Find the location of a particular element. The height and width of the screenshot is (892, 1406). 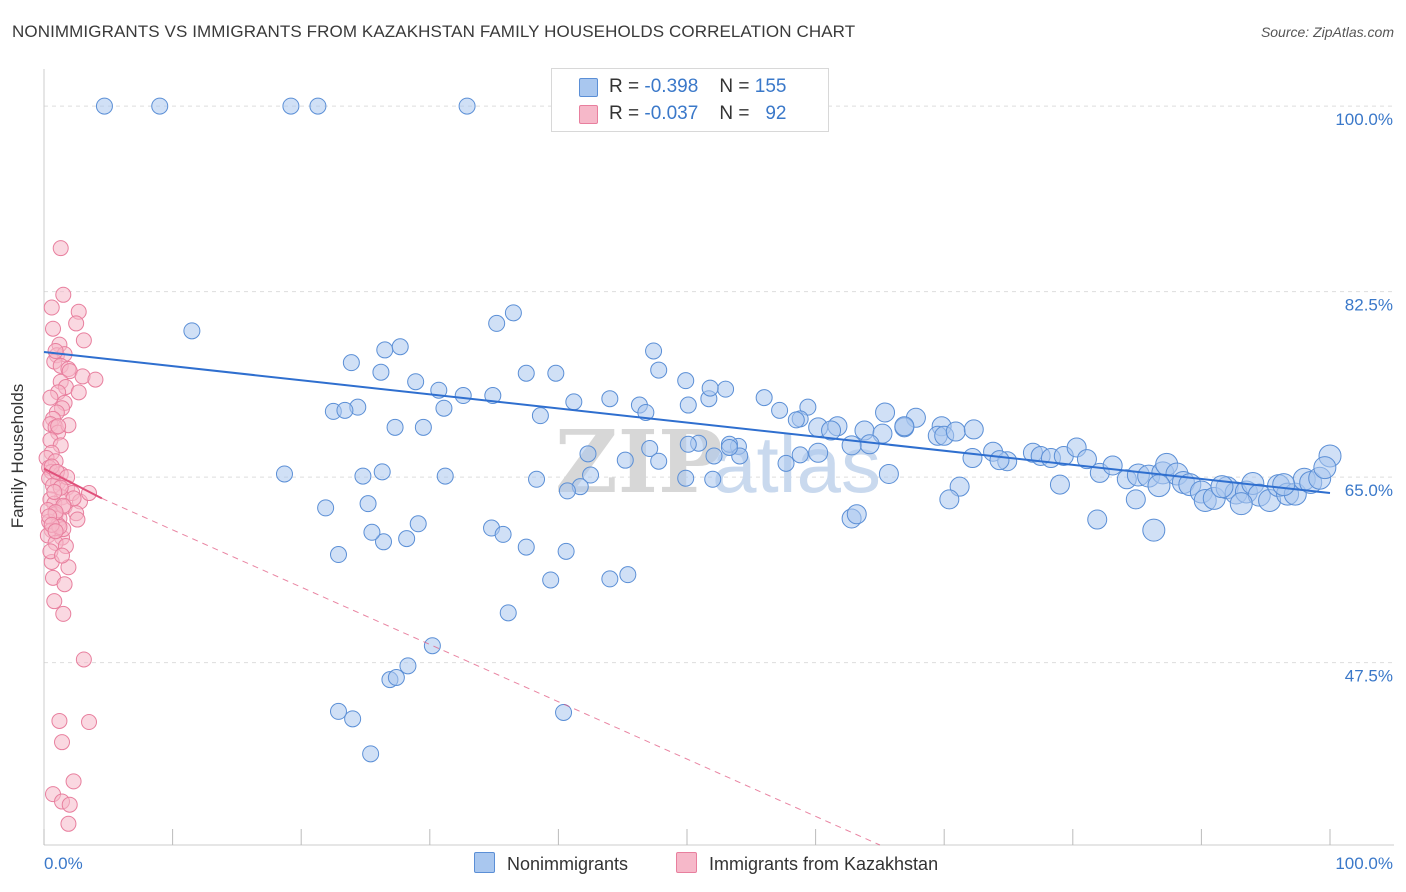

legend-row-immigrants: R = -0.037 N = 92 is located at coordinates (687, 114).